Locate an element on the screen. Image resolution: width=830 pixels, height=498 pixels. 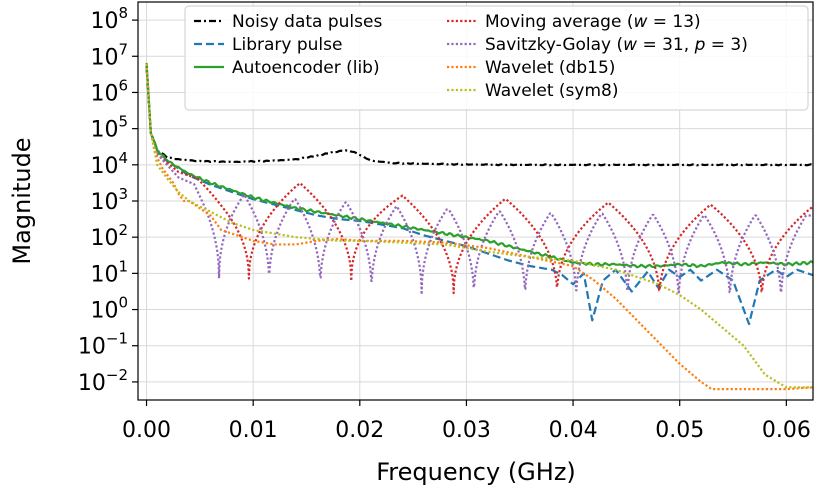
legend-label: Autoencoder (lib) is located at coordinates (306, 68).